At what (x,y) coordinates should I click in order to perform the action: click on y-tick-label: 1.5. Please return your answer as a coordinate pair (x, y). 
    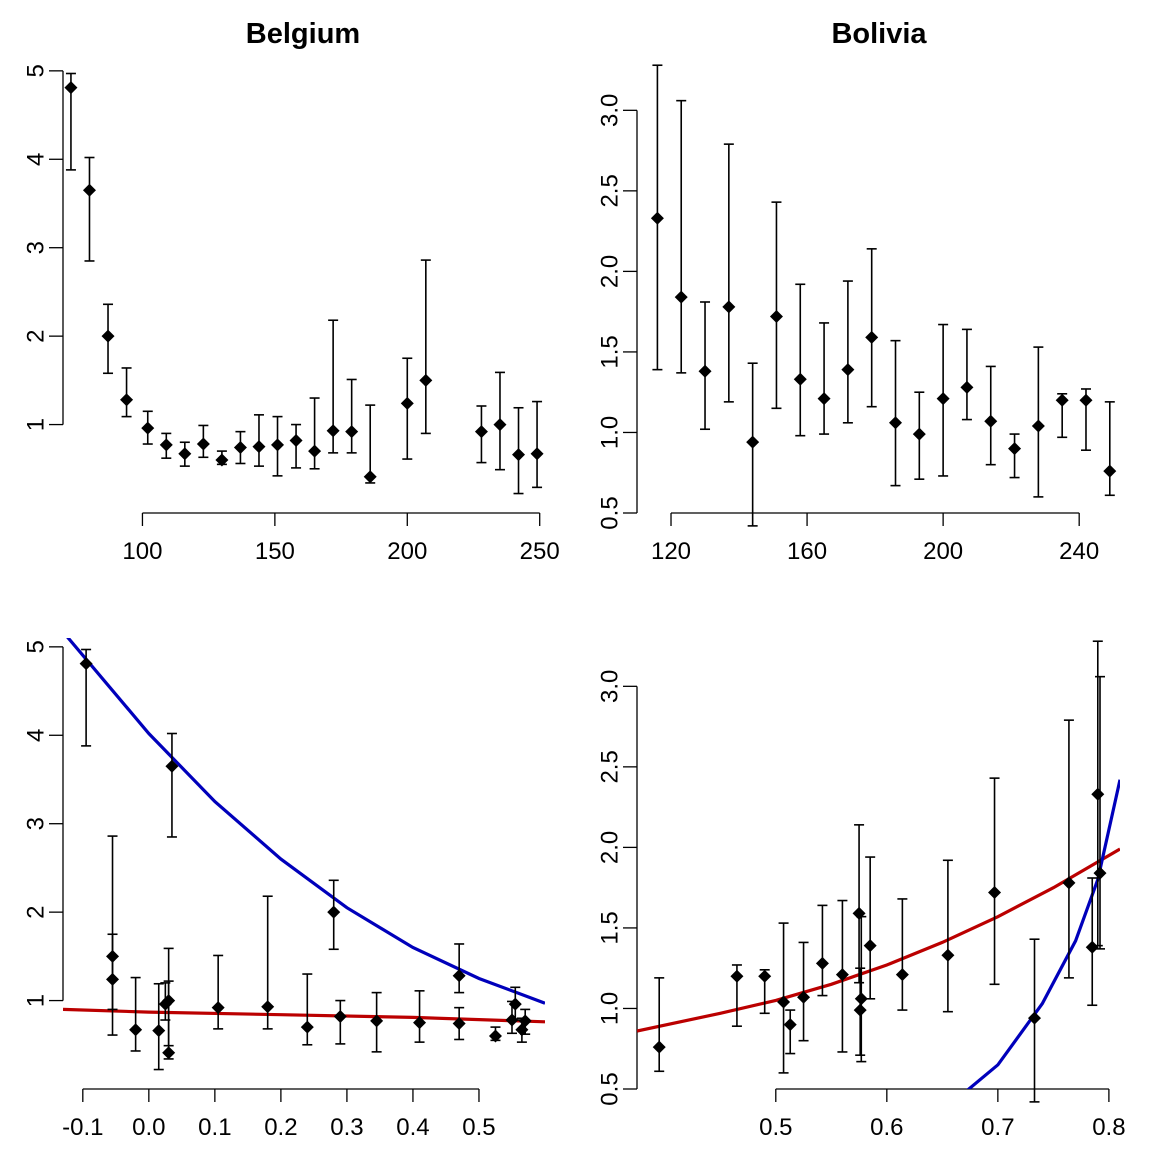
    Looking at the image, I should click on (610, 351).